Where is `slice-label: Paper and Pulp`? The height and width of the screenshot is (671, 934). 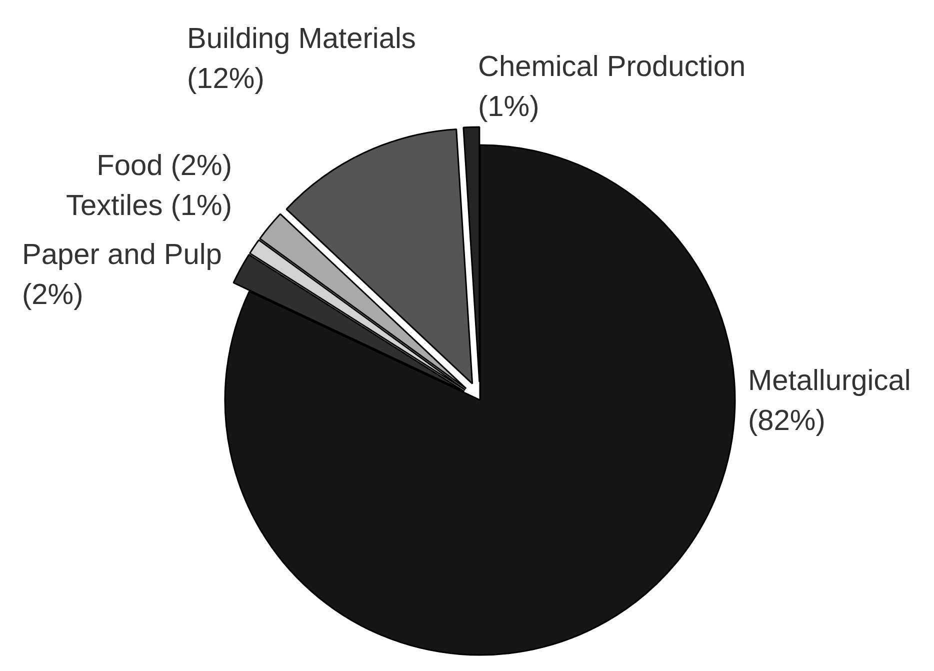
slice-label: Paper and Pulp is located at coordinates (122, 255).